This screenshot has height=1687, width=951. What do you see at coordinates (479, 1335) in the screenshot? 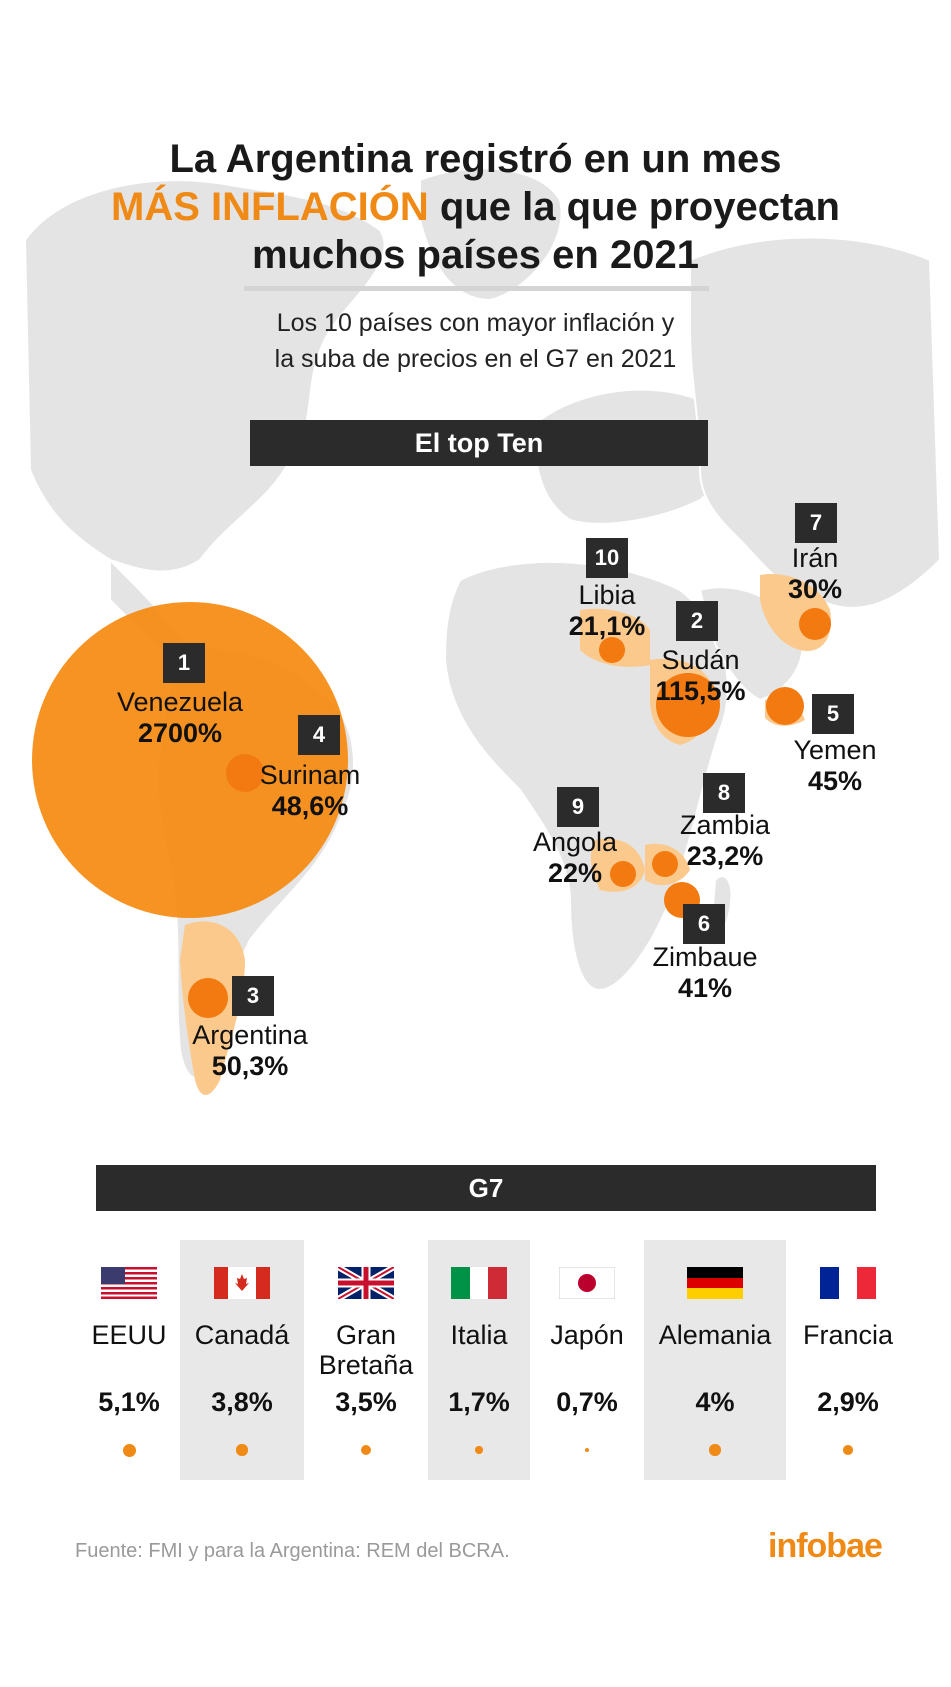
I see `g7-country-name: Italia` at bounding box center [479, 1335].